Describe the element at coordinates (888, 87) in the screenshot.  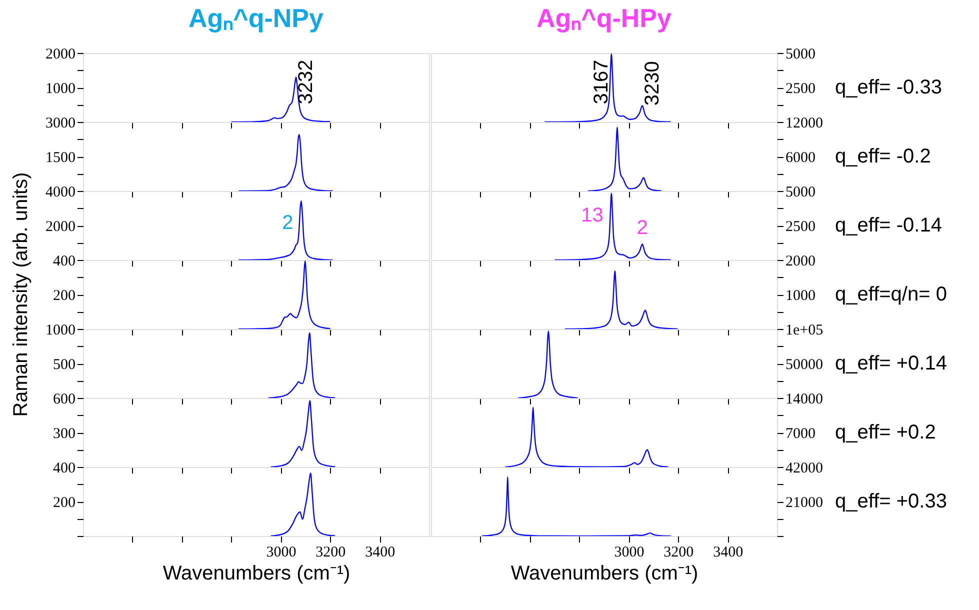
I see `text: q_eff= -0.33` at that location.